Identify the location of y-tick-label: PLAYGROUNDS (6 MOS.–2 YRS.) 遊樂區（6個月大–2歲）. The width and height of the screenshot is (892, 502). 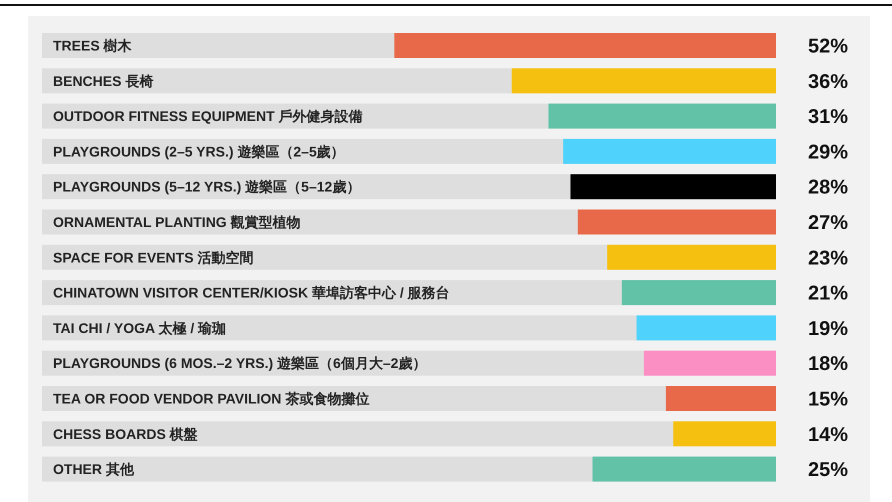
(239, 363).